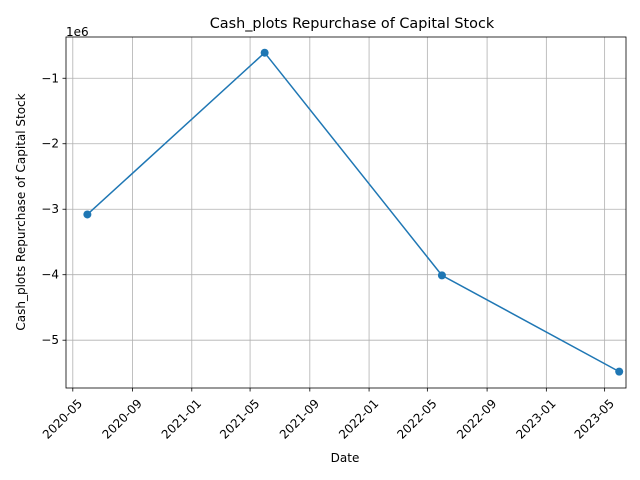 The image size is (640, 480). Describe the element at coordinates (50, 144) in the screenshot. I see `y-tick-label: −2` at that location.